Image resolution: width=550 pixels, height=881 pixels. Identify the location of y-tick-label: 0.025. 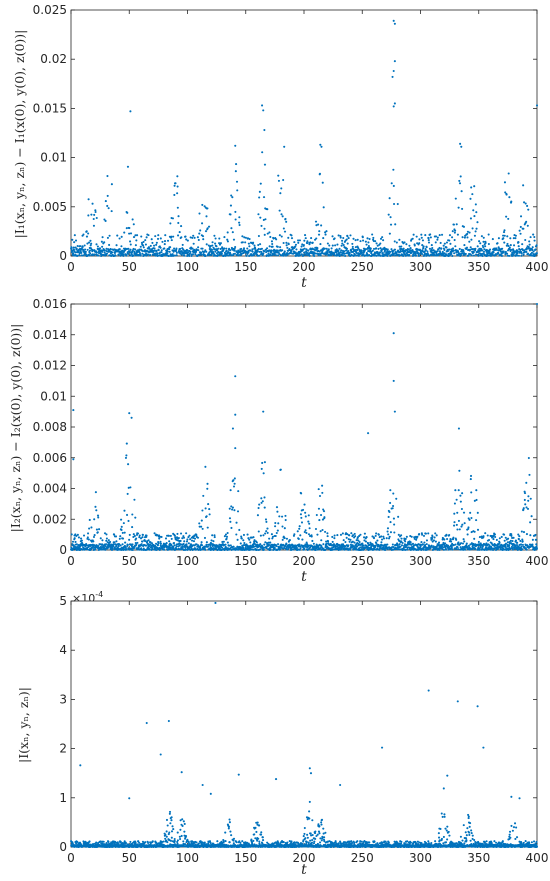
(50, 10).